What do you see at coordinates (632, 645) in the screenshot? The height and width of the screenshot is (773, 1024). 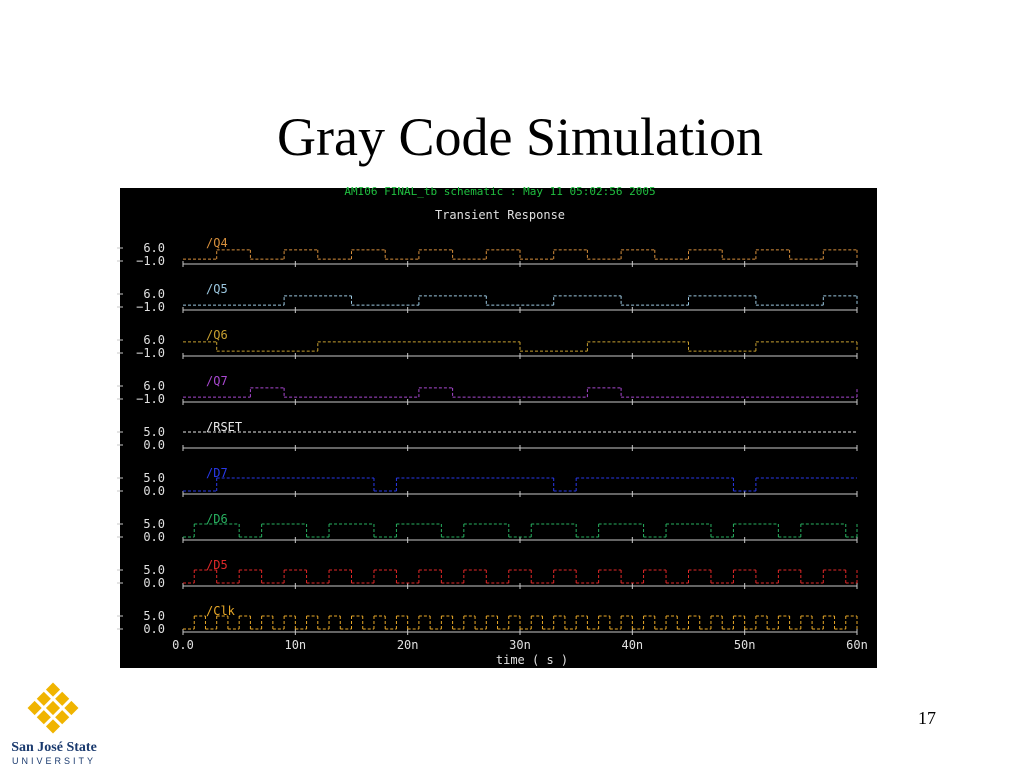 I see `x-tick-label: 40n` at bounding box center [632, 645].